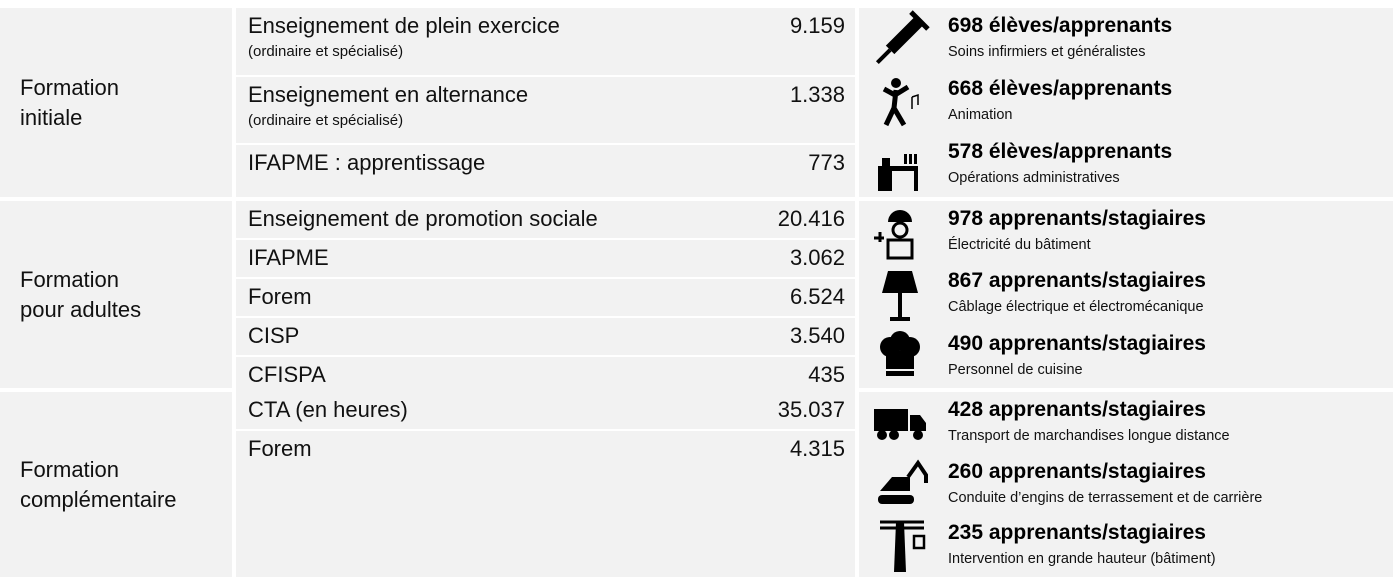  What do you see at coordinates (1034, 178) in the screenshot?
I see `highlight-sub: Opérations administratives` at bounding box center [1034, 178].